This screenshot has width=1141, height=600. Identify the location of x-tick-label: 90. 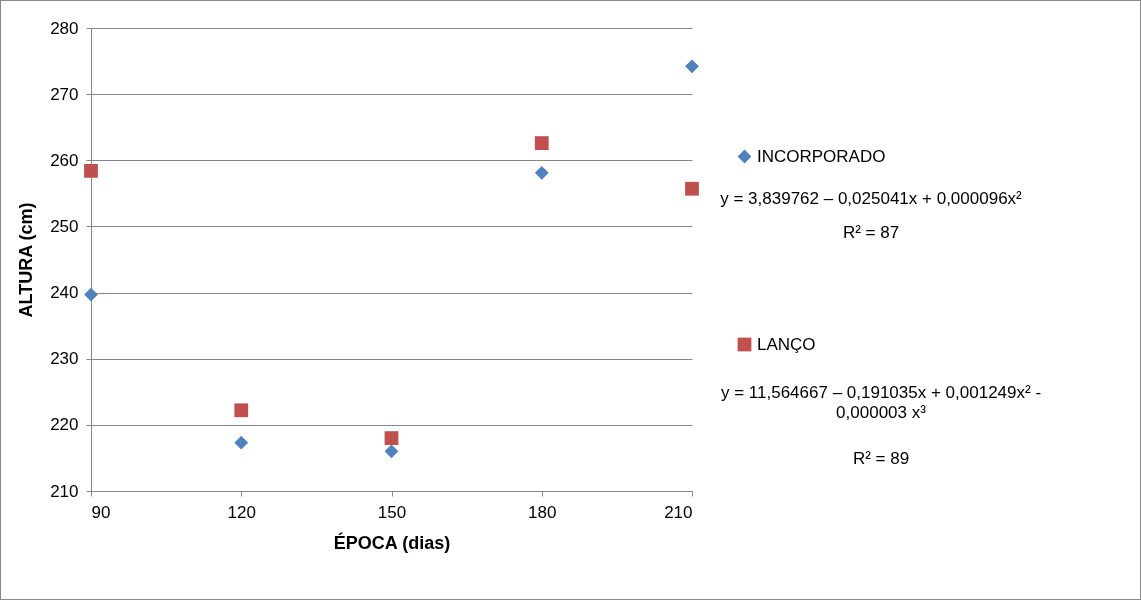
(101, 512).